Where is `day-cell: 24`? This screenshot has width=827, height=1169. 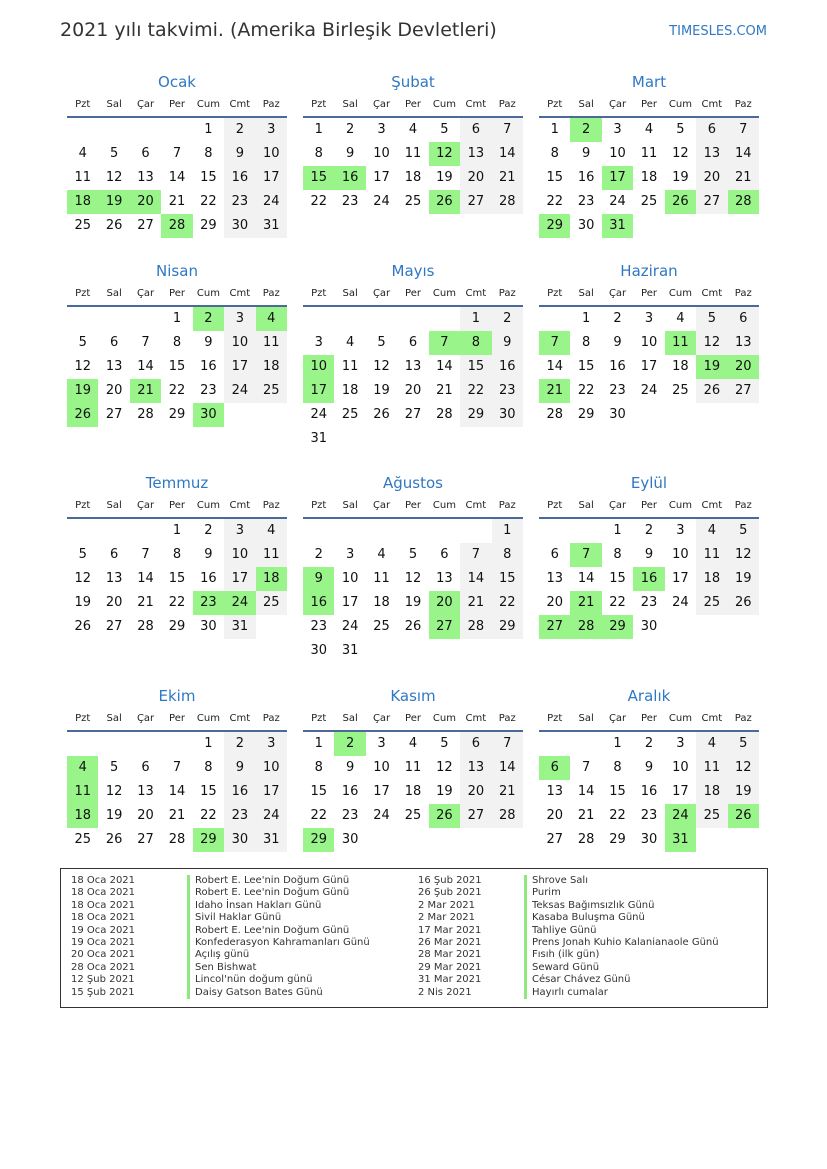
day-cell: 24 is located at coordinates (381, 815).